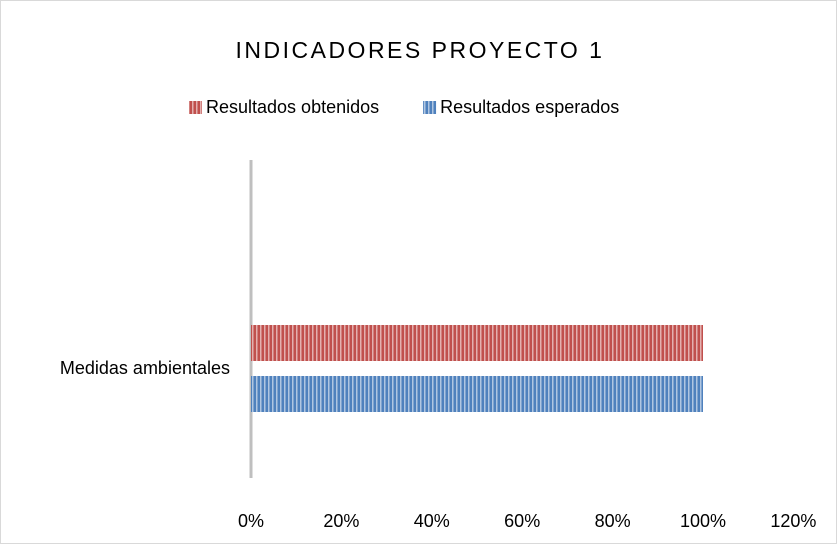  I want to click on x-tick-label: 20%, so click(341, 521).